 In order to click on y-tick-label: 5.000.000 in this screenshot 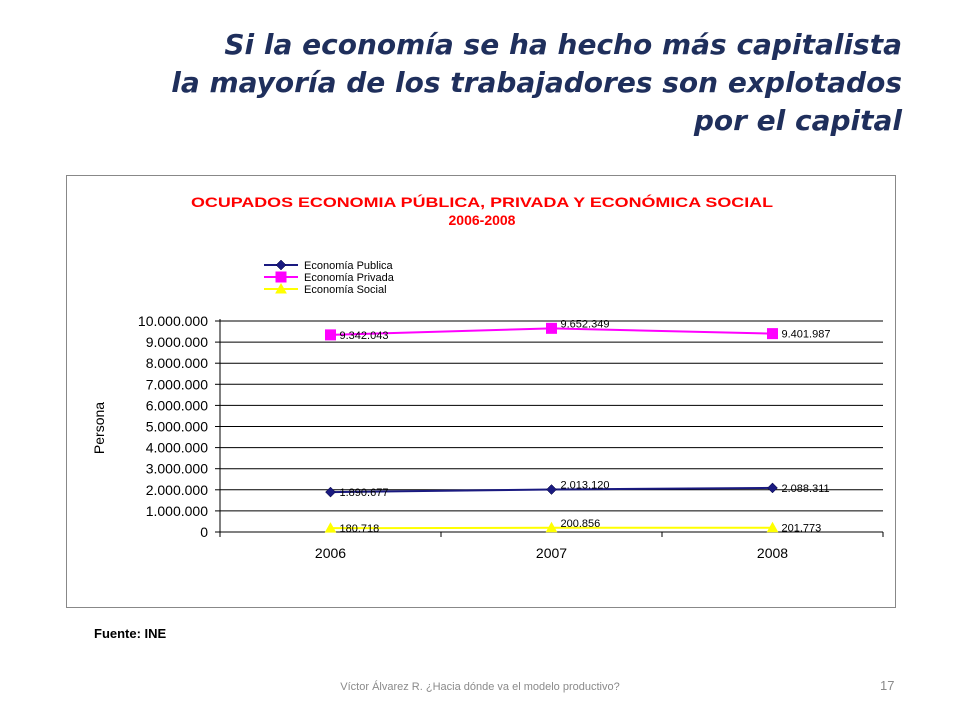, I will do `click(177, 427)`.